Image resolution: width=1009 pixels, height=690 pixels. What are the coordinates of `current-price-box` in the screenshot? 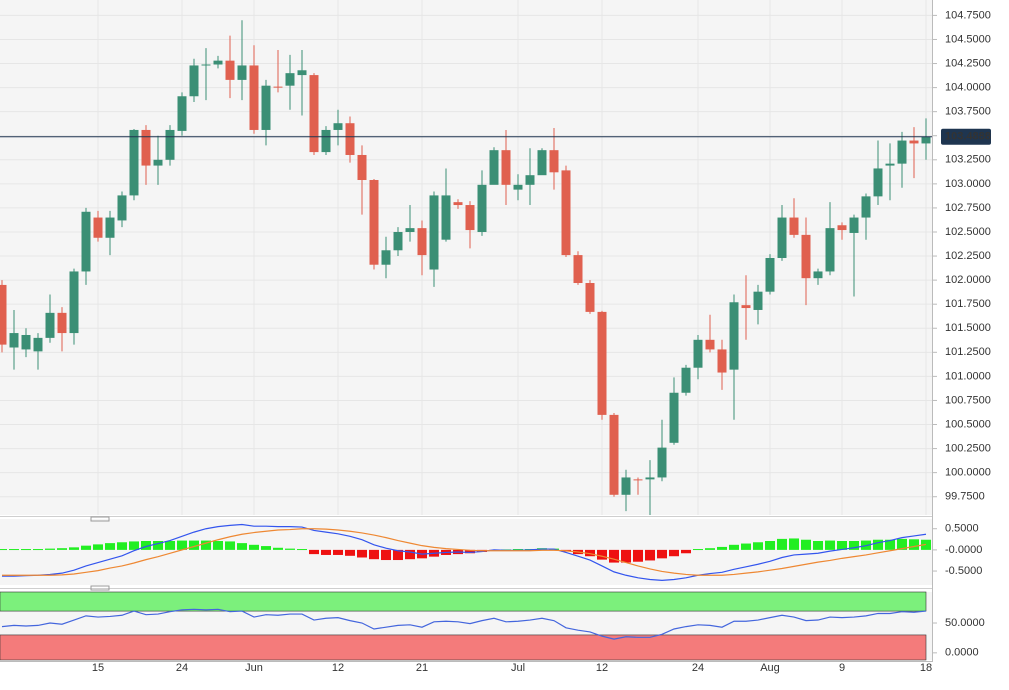 It's located at (966, 136).